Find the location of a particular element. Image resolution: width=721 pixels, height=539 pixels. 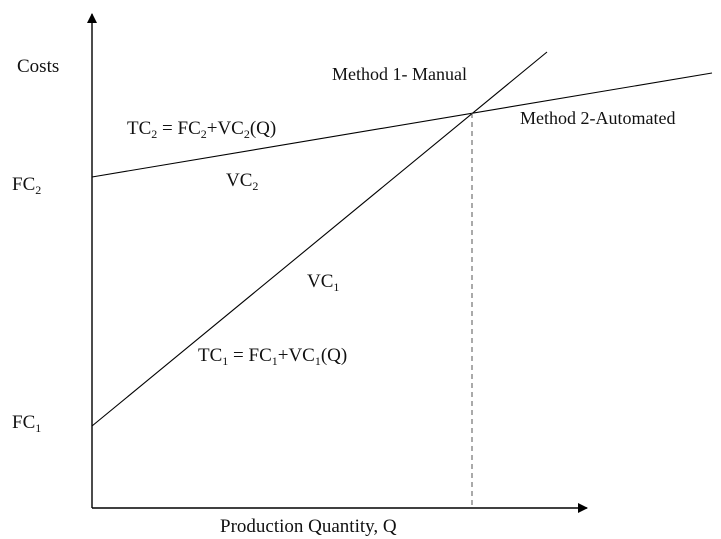

vc1-label: VC1 is located at coordinates (323, 282).